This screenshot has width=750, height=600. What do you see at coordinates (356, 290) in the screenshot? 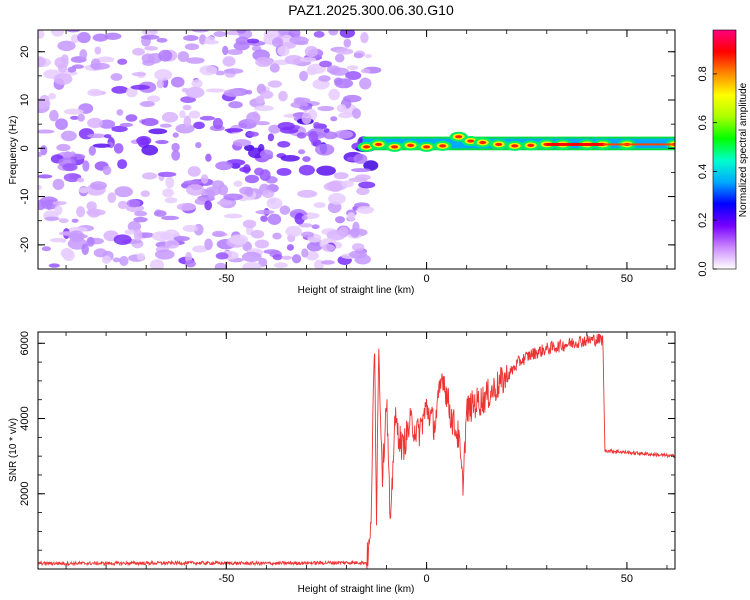
I see `spectrogram-xlabel: Height of straight line (km)` at bounding box center [356, 290].